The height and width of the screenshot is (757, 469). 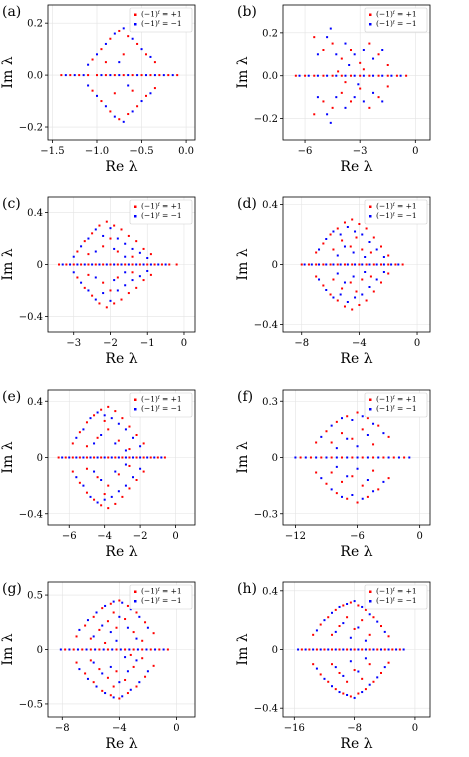 What do you see at coordinates (357, 536) in the screenshot?
I see `x-tick-label: −6` at bounding box center [357, 536].